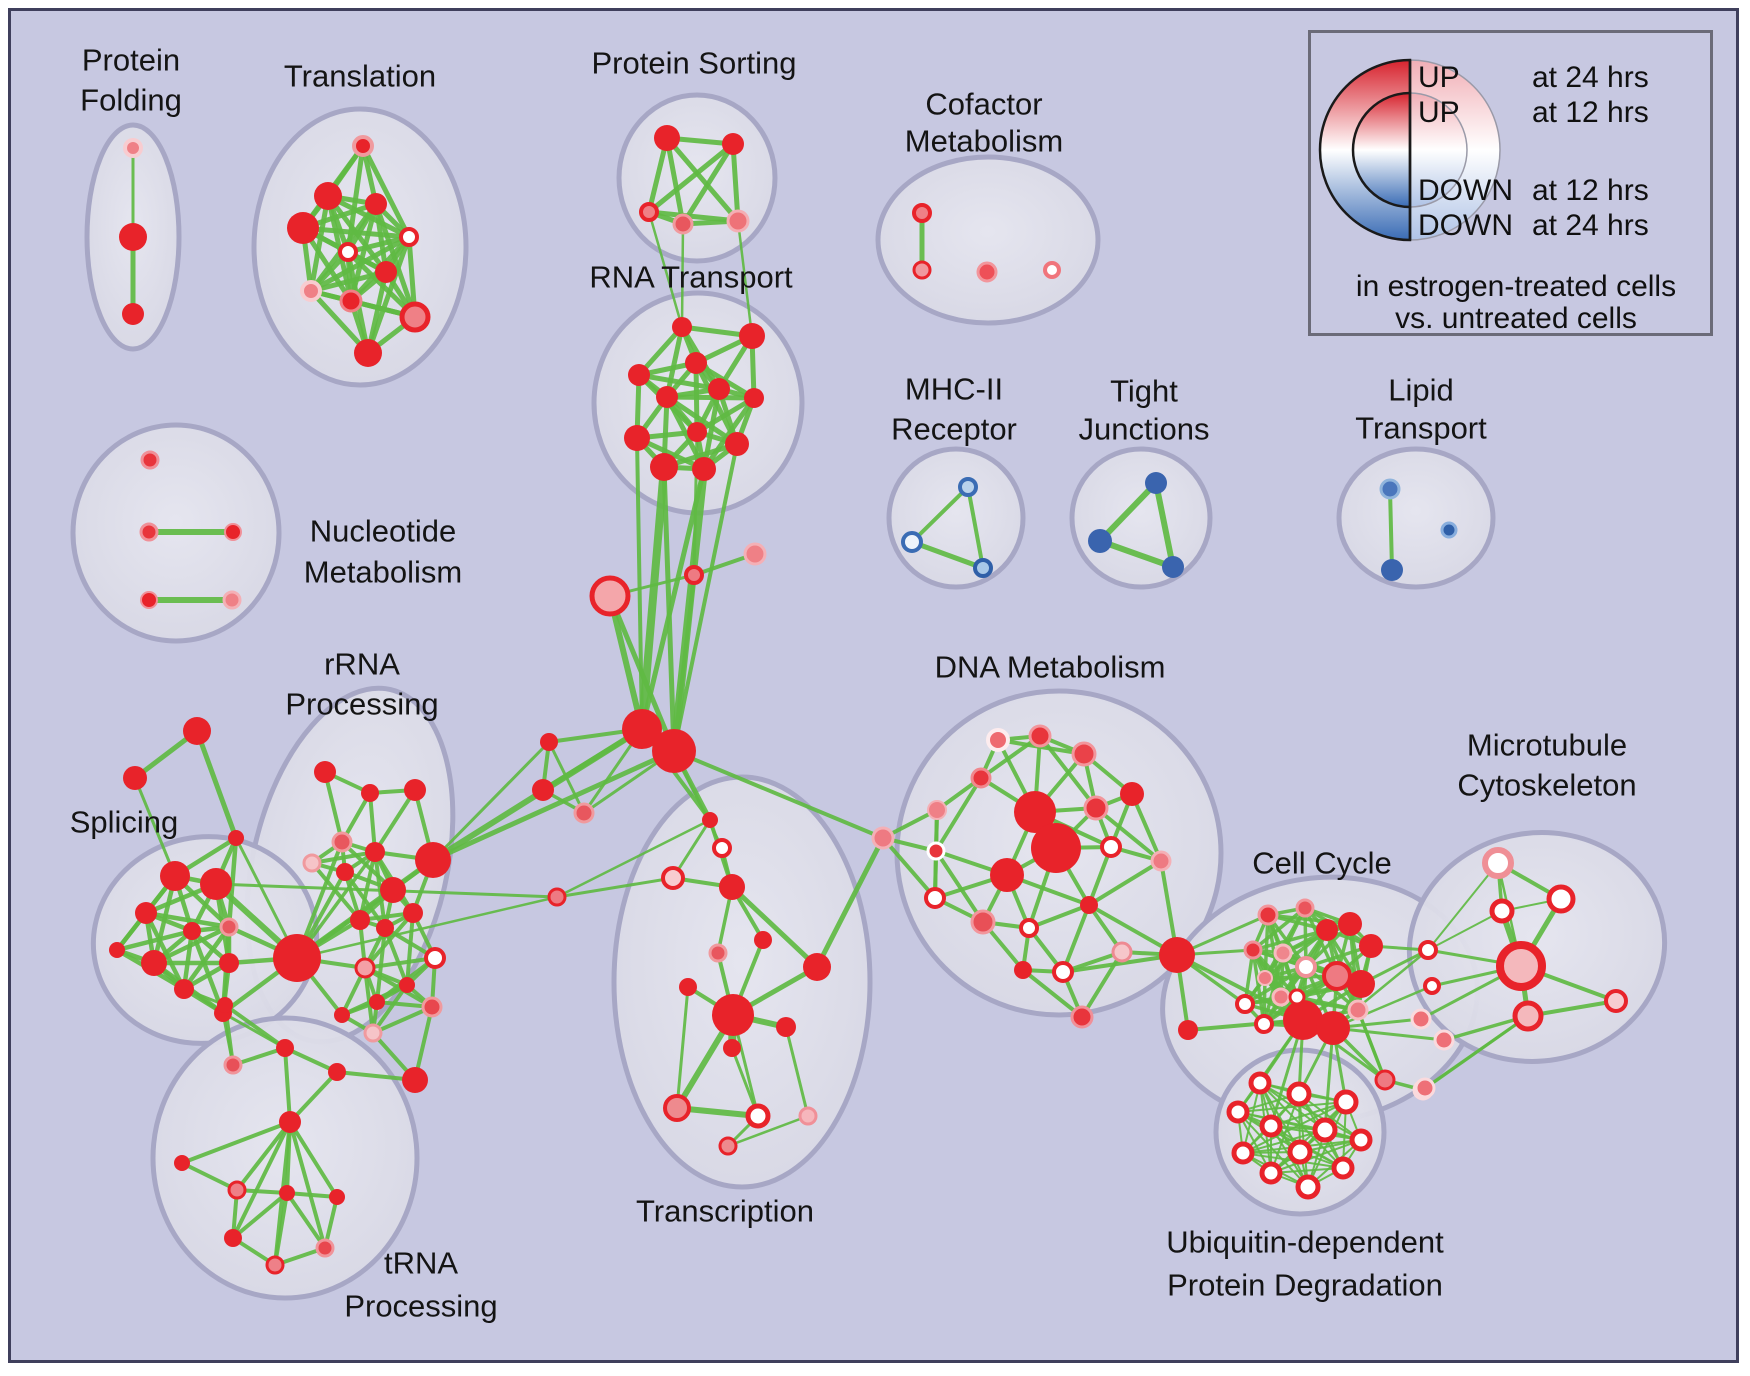  Describe the element at coordinates (1050, 667) in the screenshot. I see `label-dna-metabolism: DNA Metabolism` at that location.